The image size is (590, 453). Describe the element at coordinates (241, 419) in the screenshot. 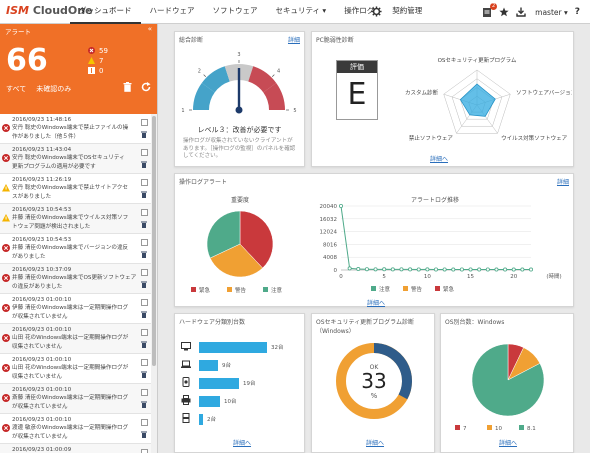

I see `hardware-row: 2台` at that location.